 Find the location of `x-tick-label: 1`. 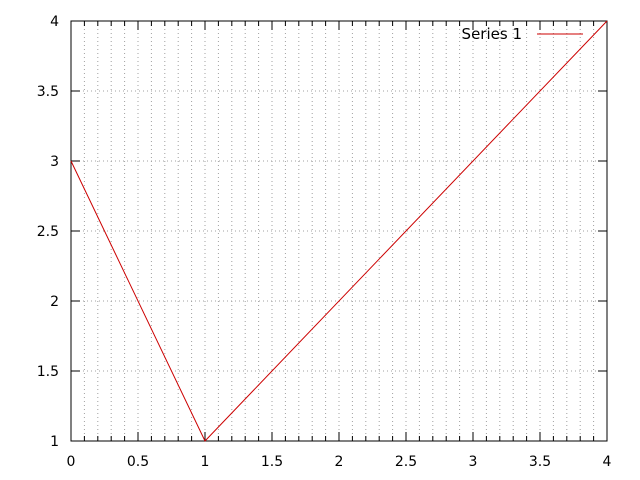

x-tick-label: 1 is located at coordinates (205, 462).